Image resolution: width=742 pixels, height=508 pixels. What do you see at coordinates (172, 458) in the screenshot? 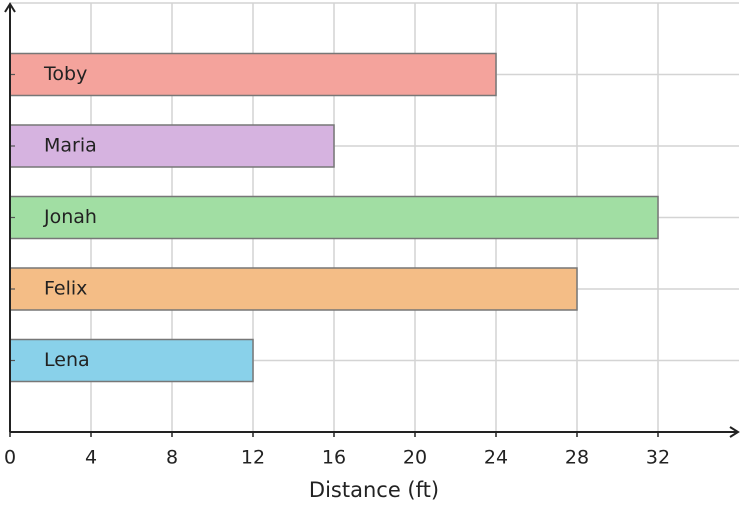
I see `x-tick-label: 8` at bounding box center [172, 458].